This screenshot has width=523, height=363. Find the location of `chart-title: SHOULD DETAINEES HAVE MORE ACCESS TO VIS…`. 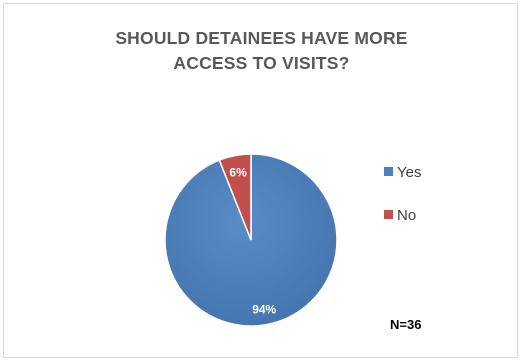

chart-title: SHOULD DETAINEES HAVE MORE ACCESS TO VIS… is located at coordinates (261, 51).